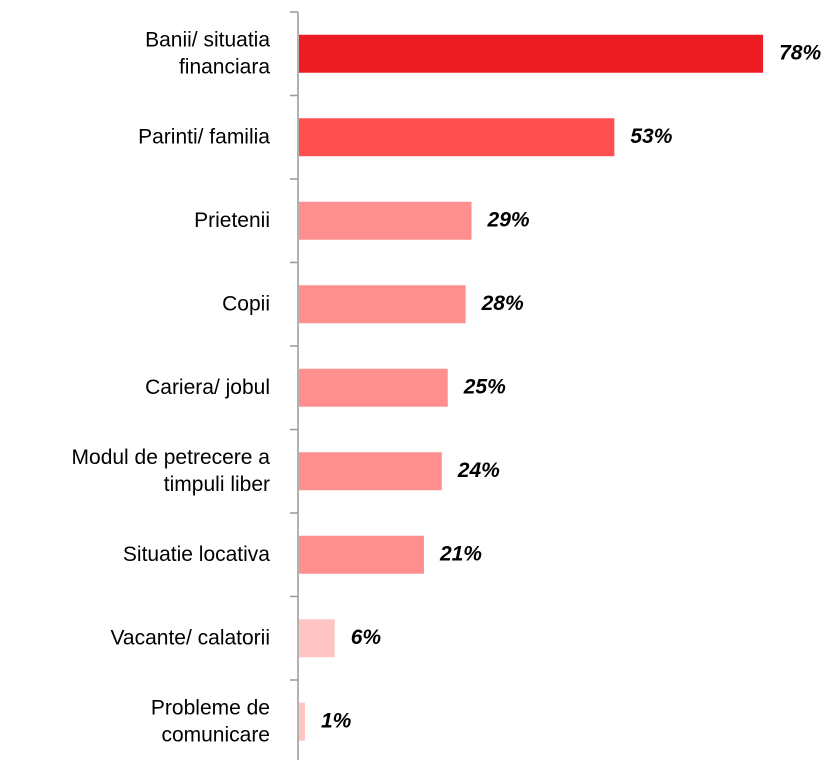 This screenshot has height=760, width=831. I want to click on category-label: Vacante/ calatorii, so click(190, 637).